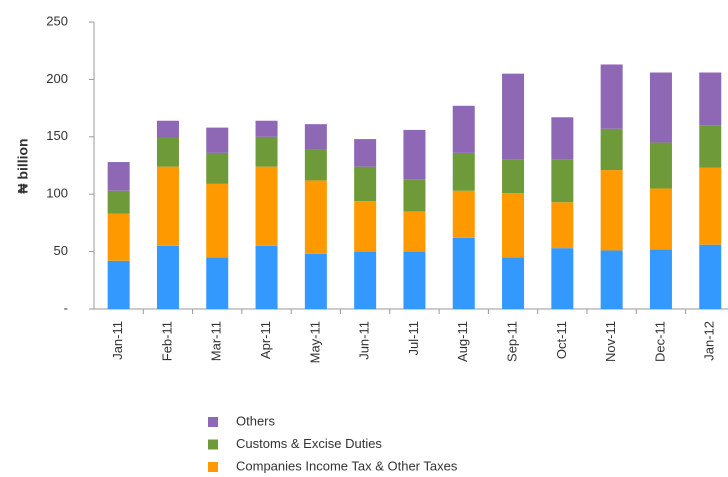  I want to click on legend-label: Companies Income Tax & Other Taxes, so click(347, 465).